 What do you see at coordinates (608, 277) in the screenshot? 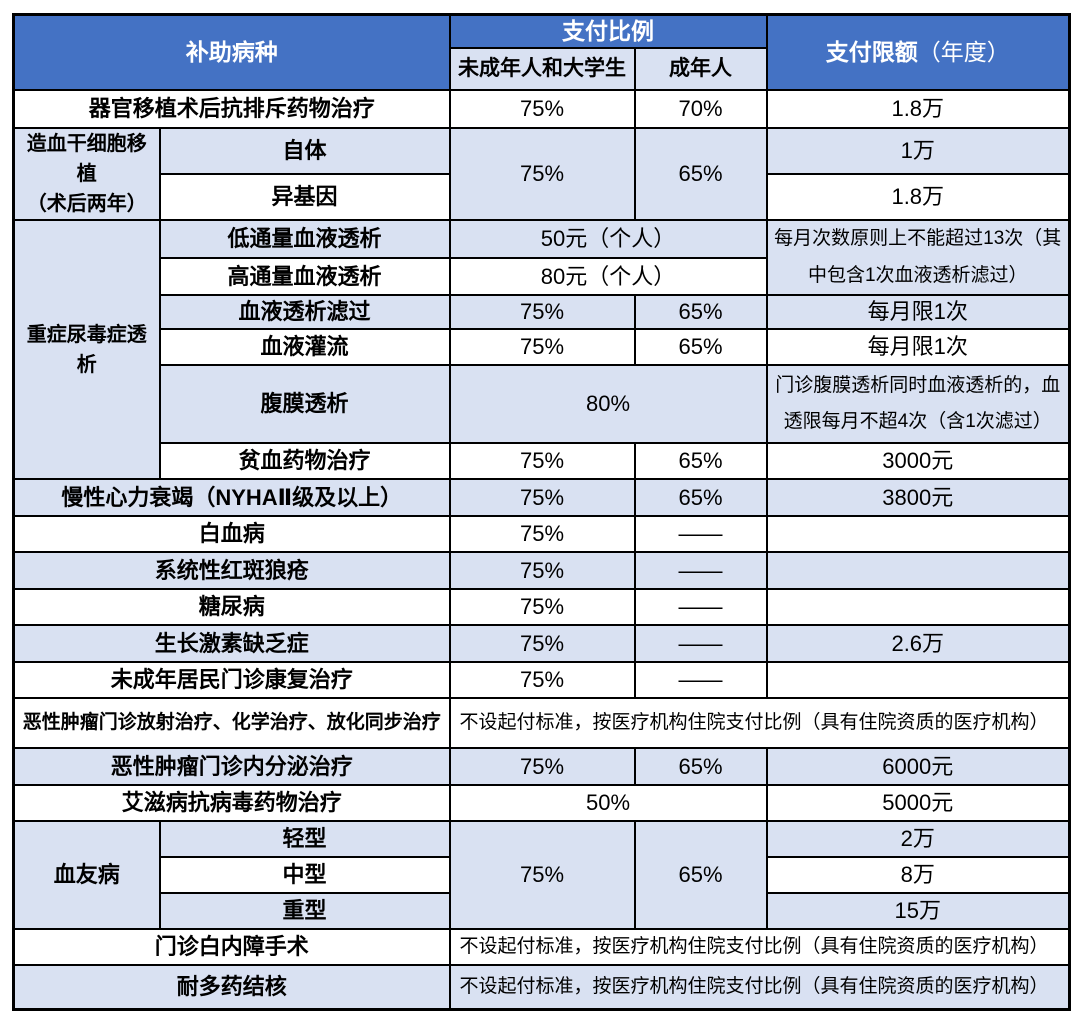
I see `fee-cell: 80元（个人）` at bounding box center [608, 277].